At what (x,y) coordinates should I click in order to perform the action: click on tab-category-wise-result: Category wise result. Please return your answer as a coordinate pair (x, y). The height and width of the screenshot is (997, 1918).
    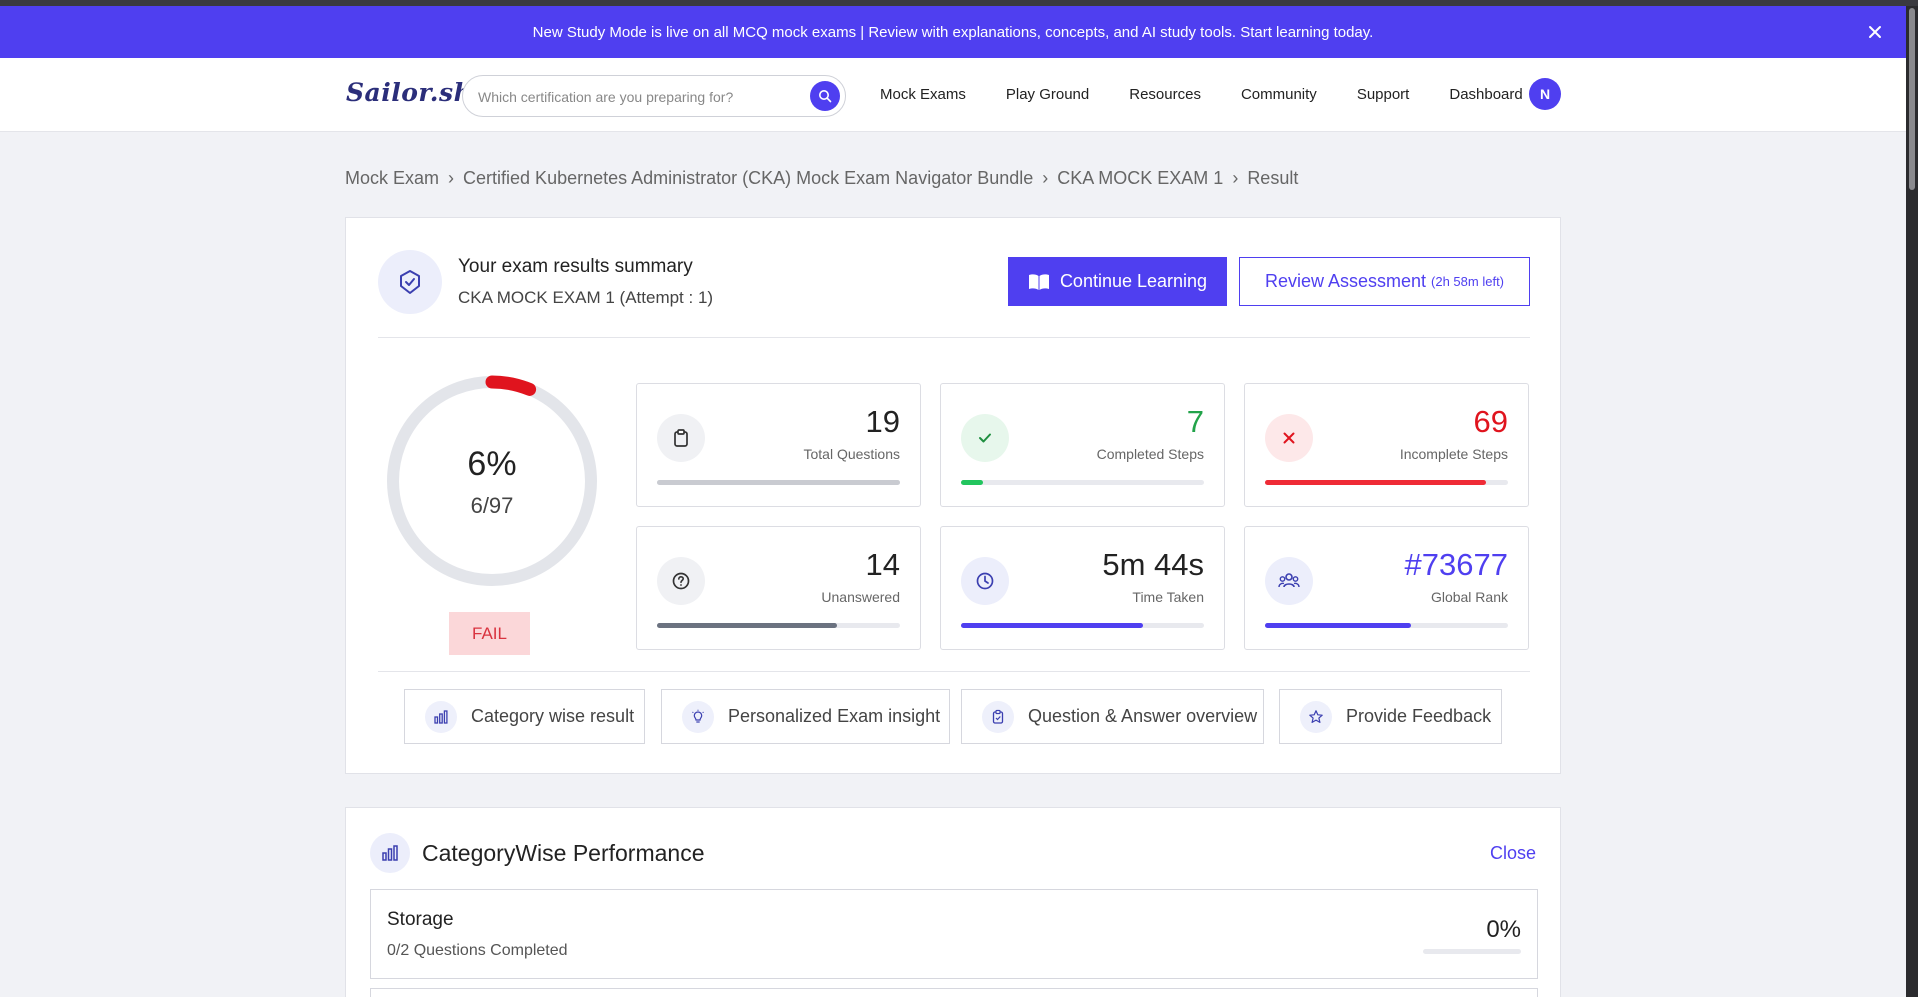
    Looking at the image, I should click on (524, 716).